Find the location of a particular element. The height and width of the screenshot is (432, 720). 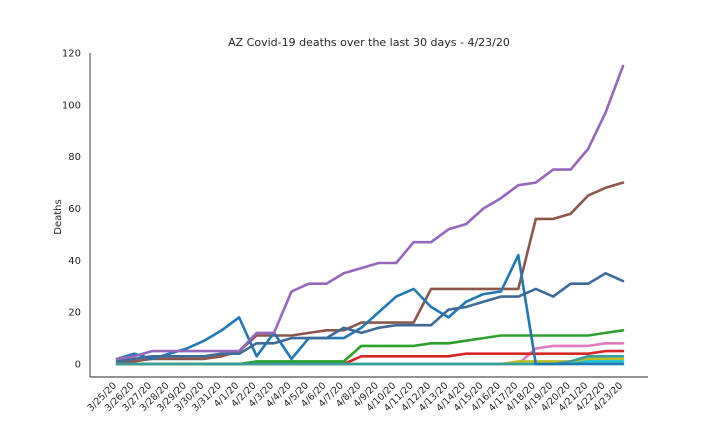

y-tick-label: 0 is located at coordinates (78, 365).